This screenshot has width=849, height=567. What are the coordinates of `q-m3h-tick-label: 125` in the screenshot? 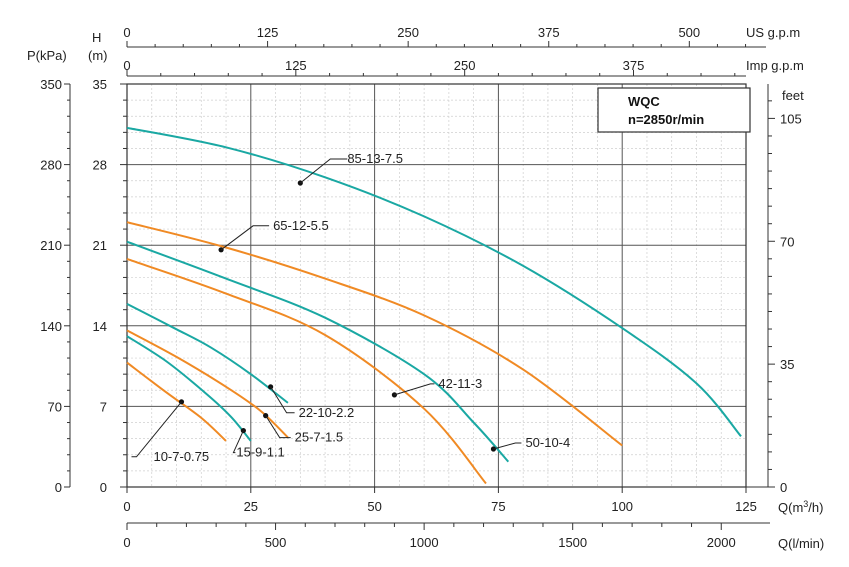 It's located at (746, 506).